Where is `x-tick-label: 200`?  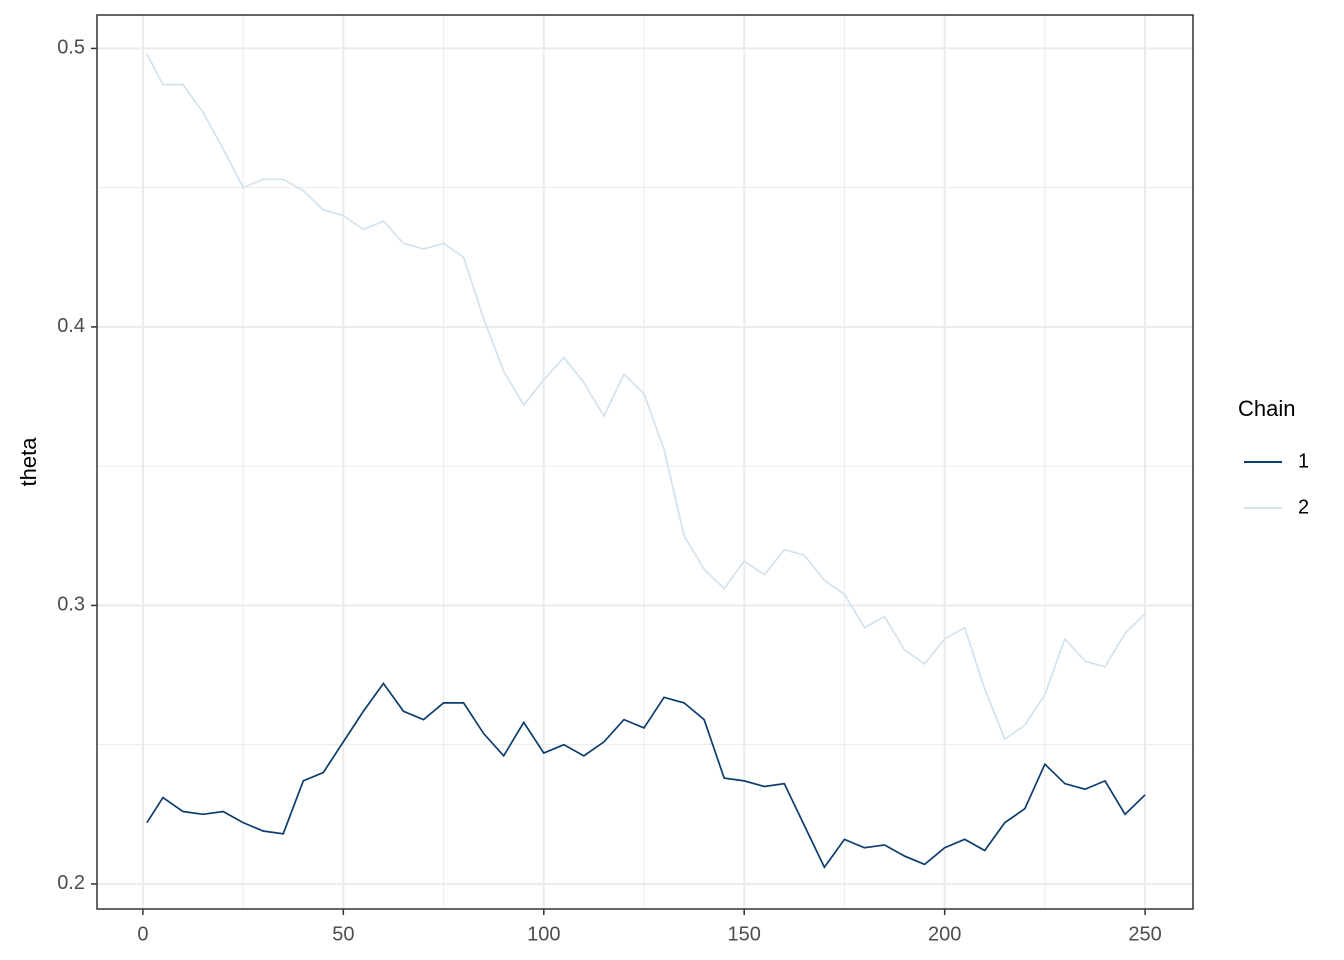 x-tick-label: 200 is located at coordinates (944, 934).